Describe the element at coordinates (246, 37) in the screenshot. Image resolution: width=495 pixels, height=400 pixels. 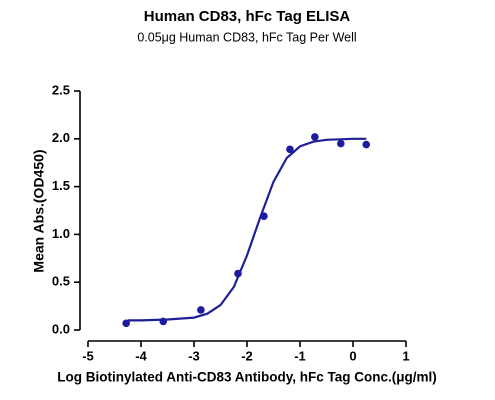
I see `chart-subtitle: 0.05μg Human CD83, hFc Tag Per Well` at that location.